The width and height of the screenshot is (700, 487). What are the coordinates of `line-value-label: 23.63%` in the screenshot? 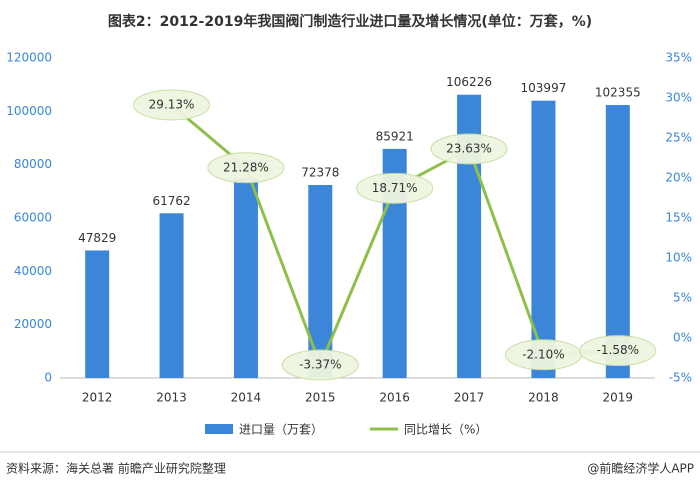 It's located at (469, 148).